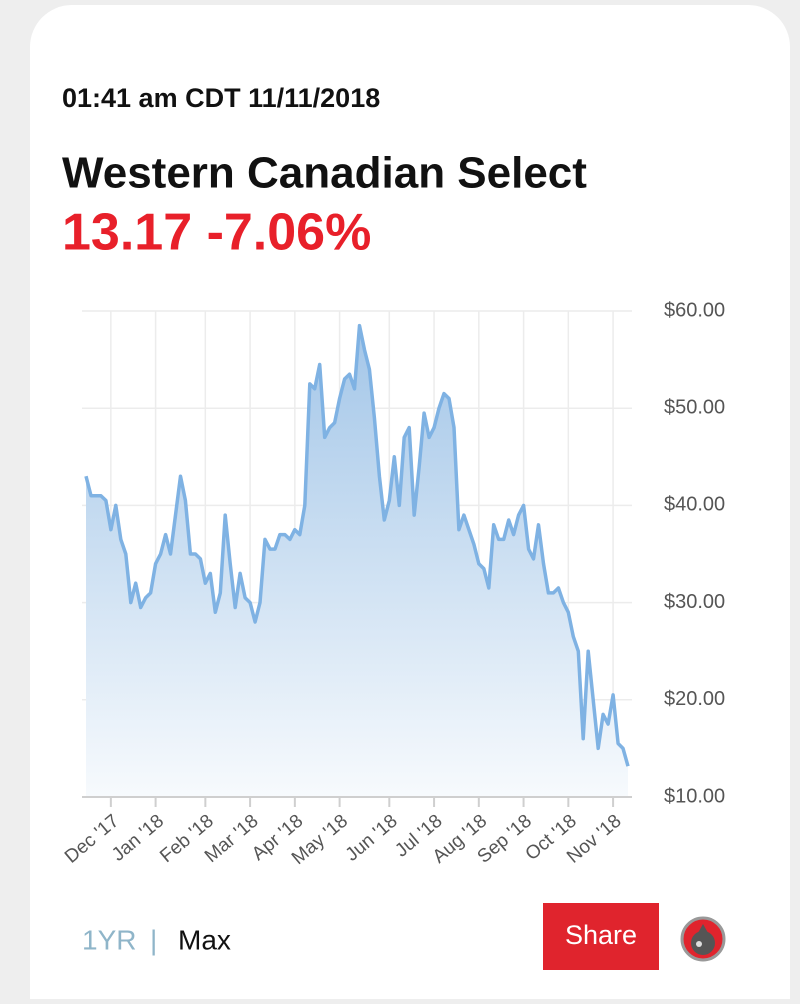 This screenshot has width=800, height=1004. I want to click on share-label: Share, so click(601, 935).